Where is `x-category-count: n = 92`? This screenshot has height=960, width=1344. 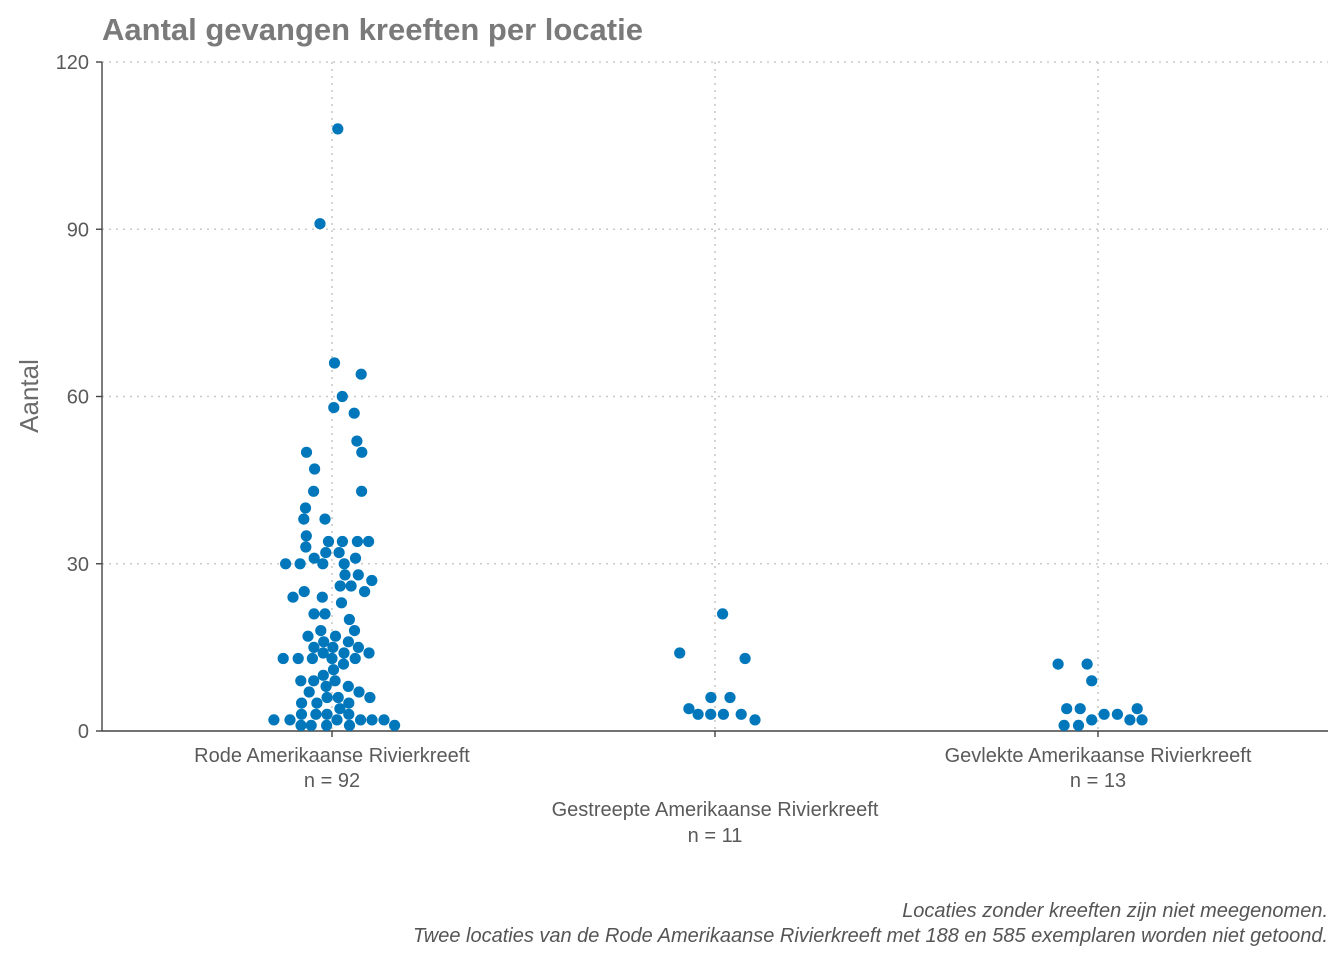
x-category-count: n = 92 is located at coordinates (332, 781).